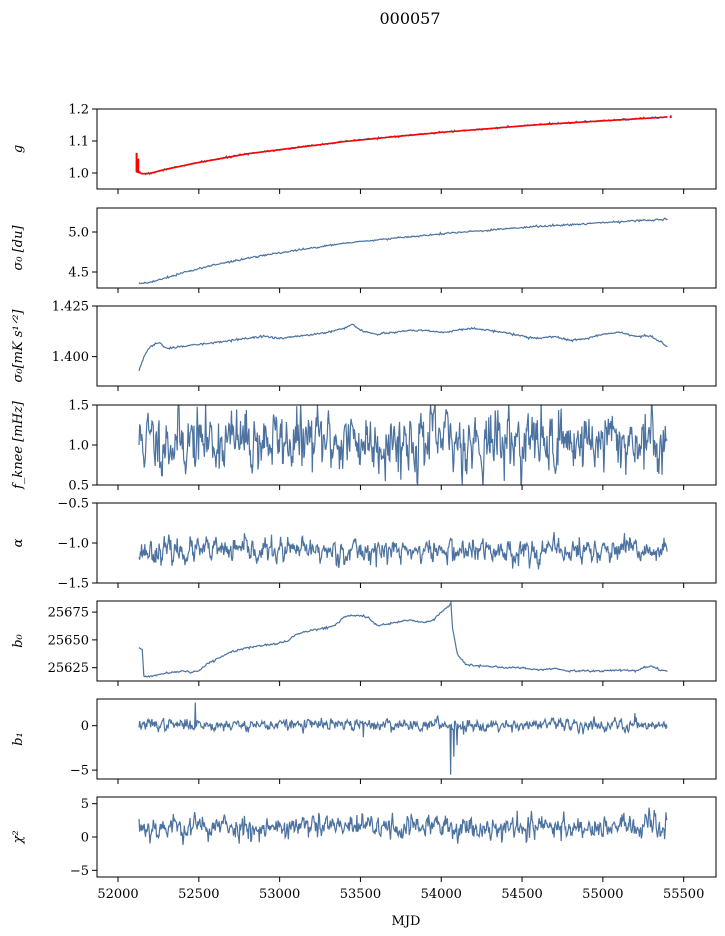  What do you see at coordinates (279, 894) in the screenshot?
I see `x-tick-label: 53000` at bounding box center [279, 894].